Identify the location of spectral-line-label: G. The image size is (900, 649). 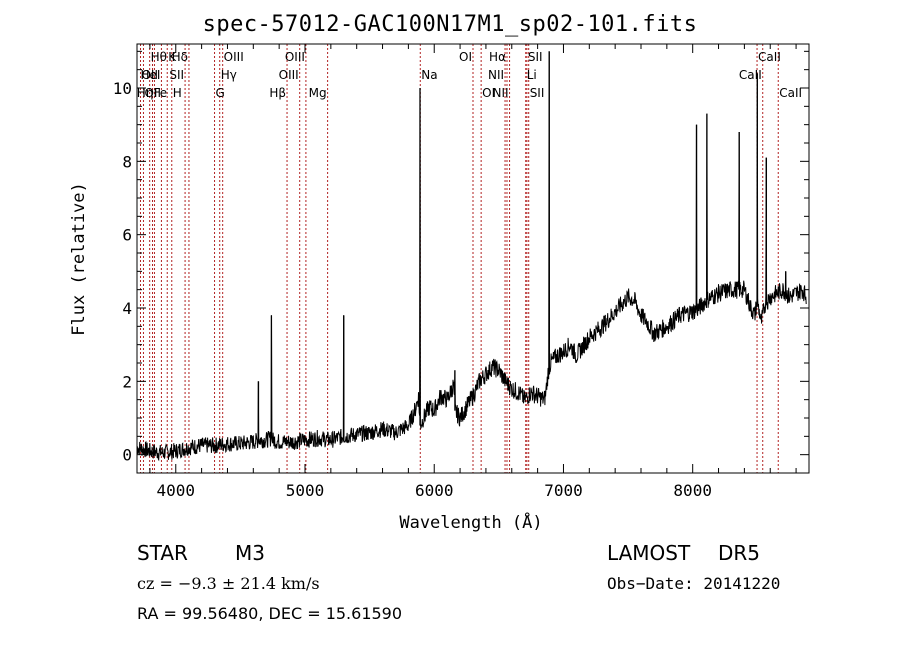
(220, 93).